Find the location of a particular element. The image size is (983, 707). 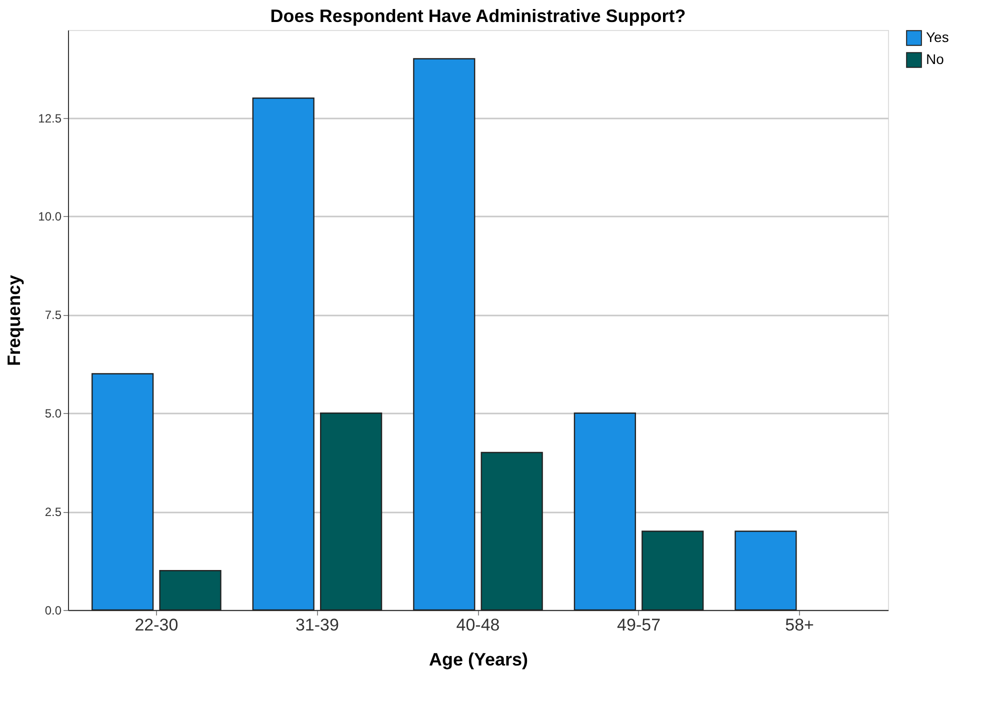

x-tick-label: 49-57 is located at coordinates (639, 625).